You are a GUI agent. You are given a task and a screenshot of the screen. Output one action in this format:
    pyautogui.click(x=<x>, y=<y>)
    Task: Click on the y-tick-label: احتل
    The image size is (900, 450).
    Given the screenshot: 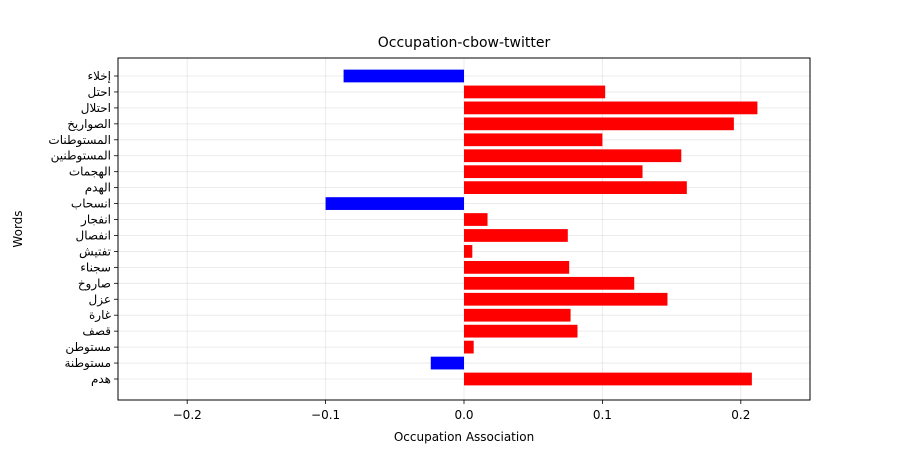 What is the action you would take?
    pyautogui.click(x=99, y=92)
    